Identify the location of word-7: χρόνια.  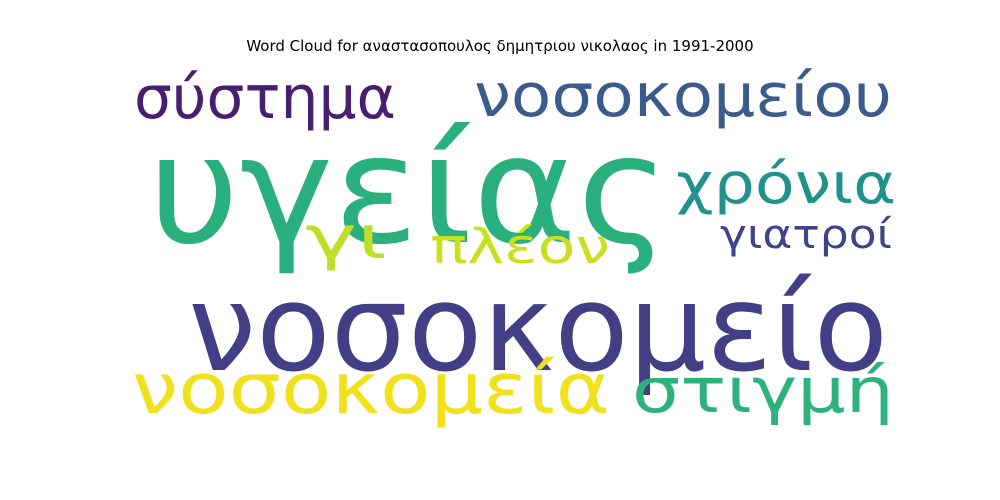
(786, 184).